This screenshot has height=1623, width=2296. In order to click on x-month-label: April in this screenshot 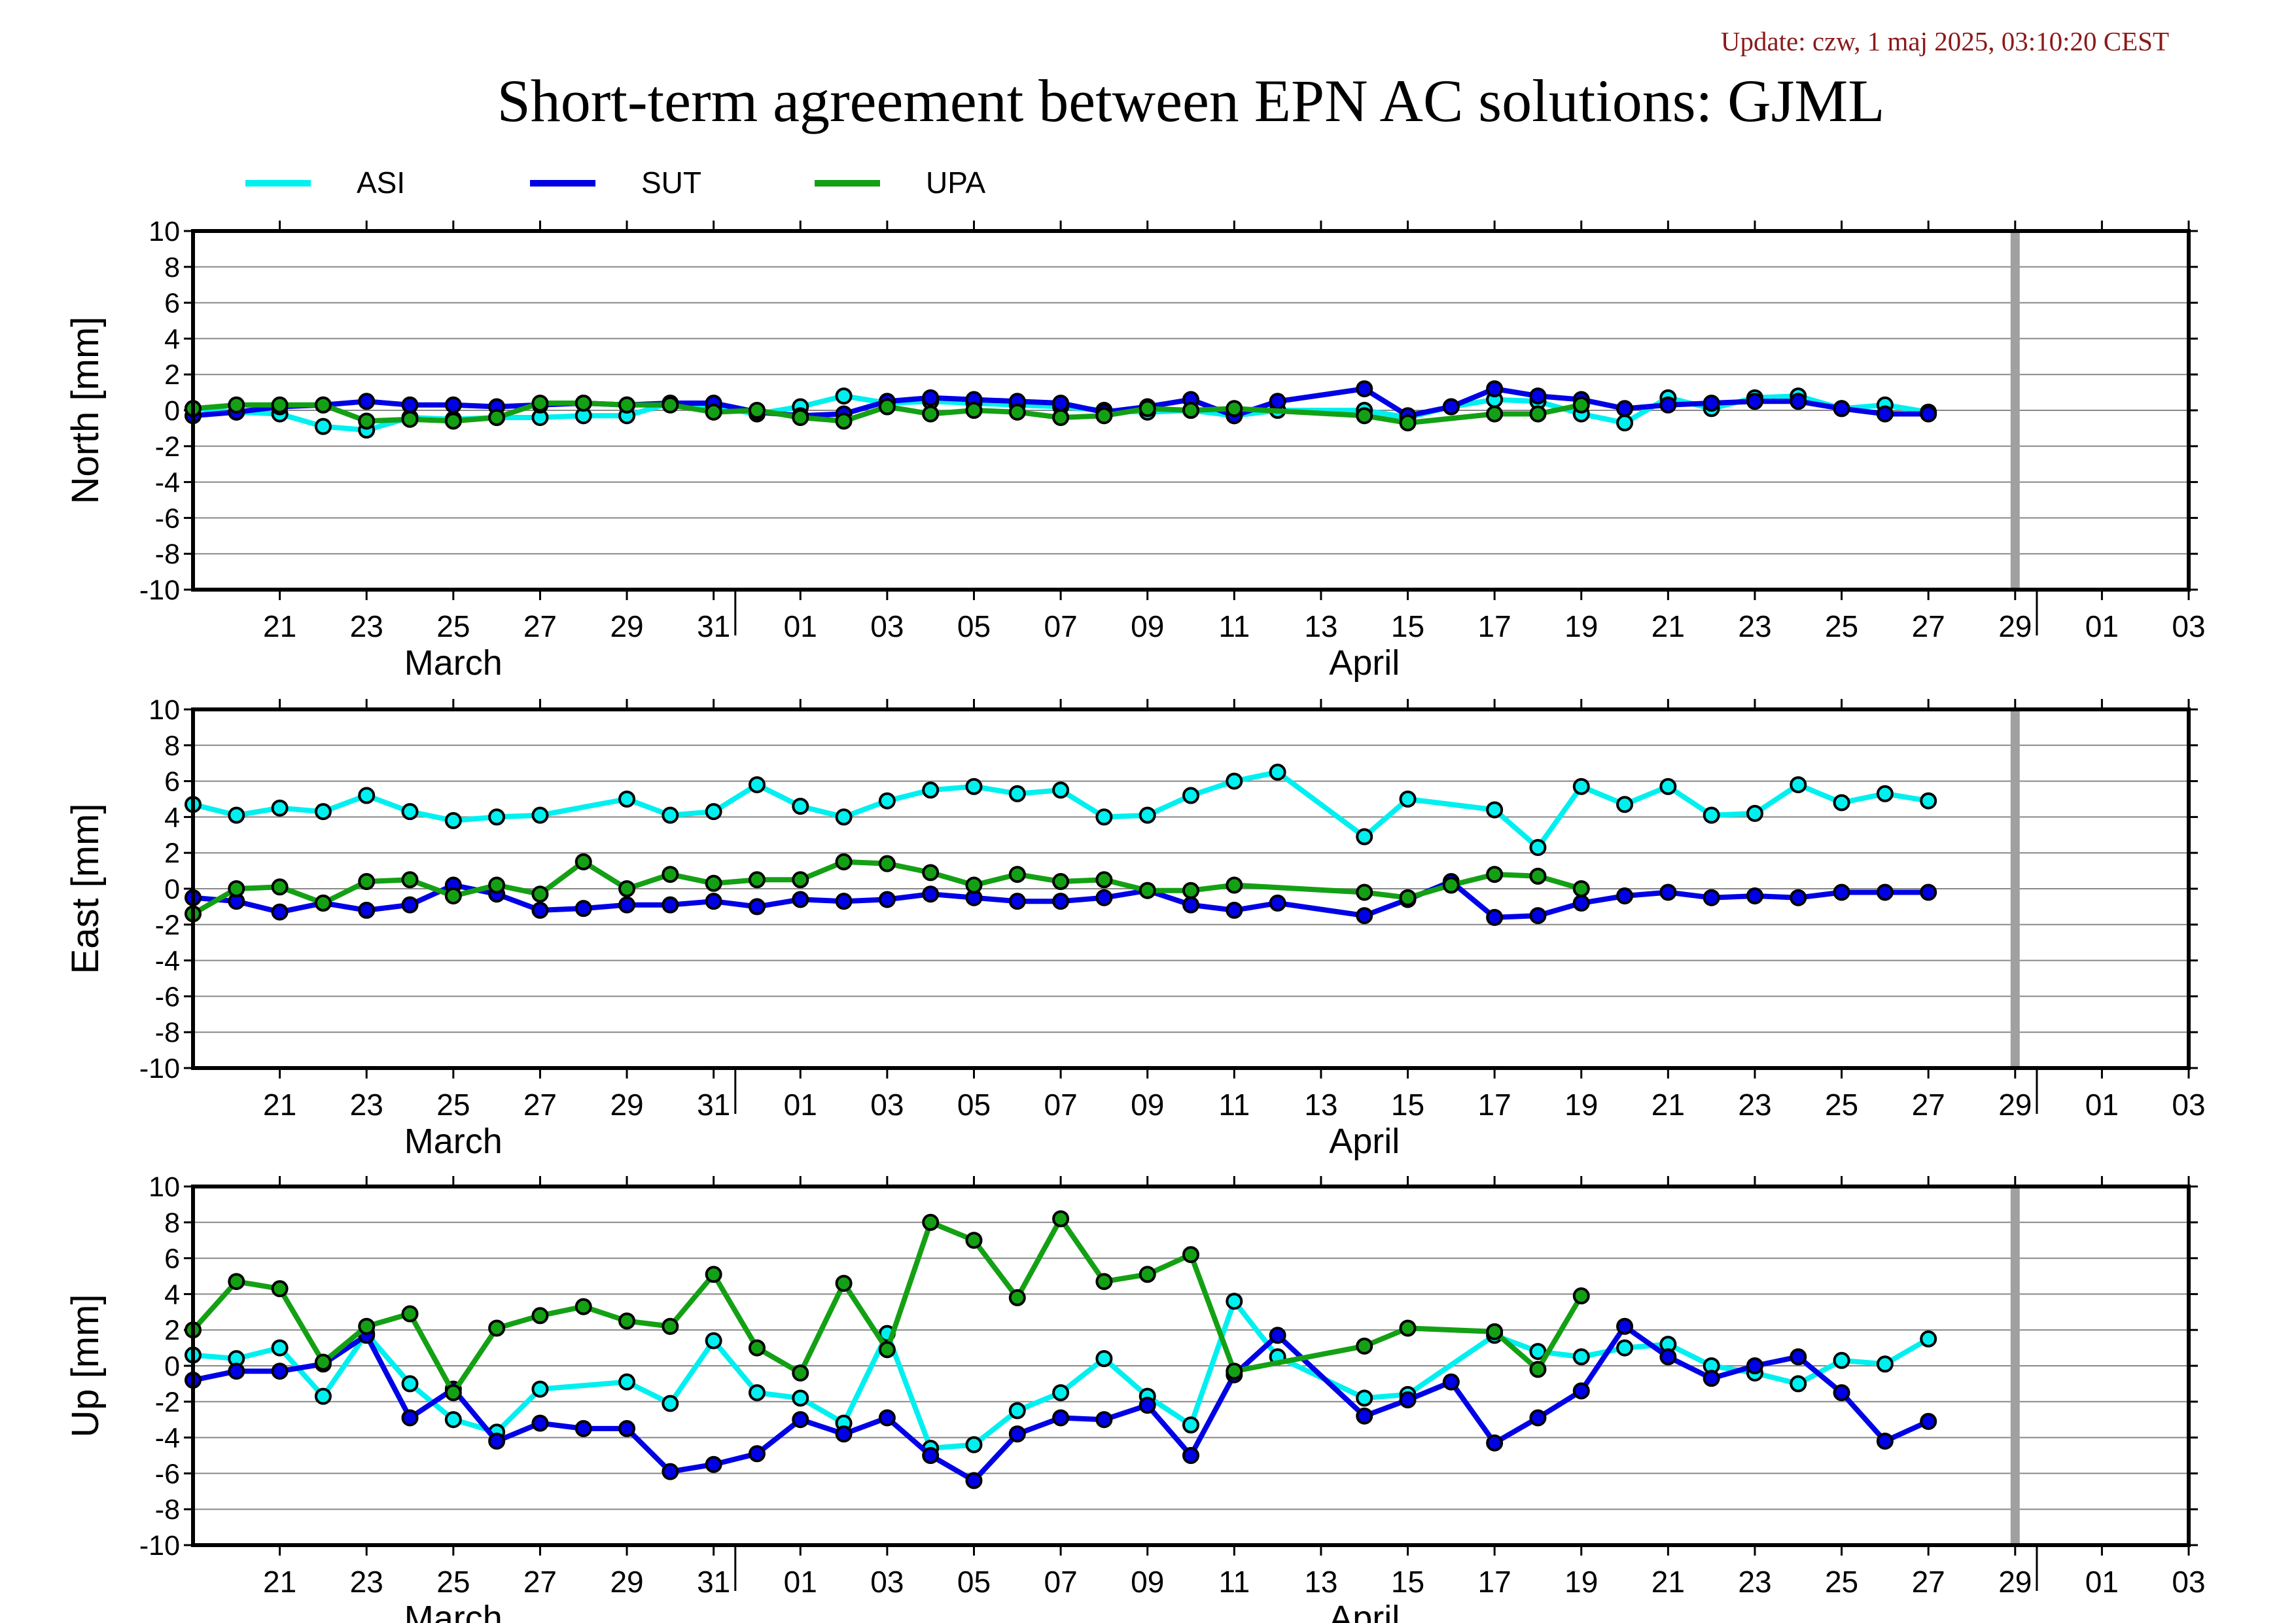, I will do `click(1364, 1141)`.